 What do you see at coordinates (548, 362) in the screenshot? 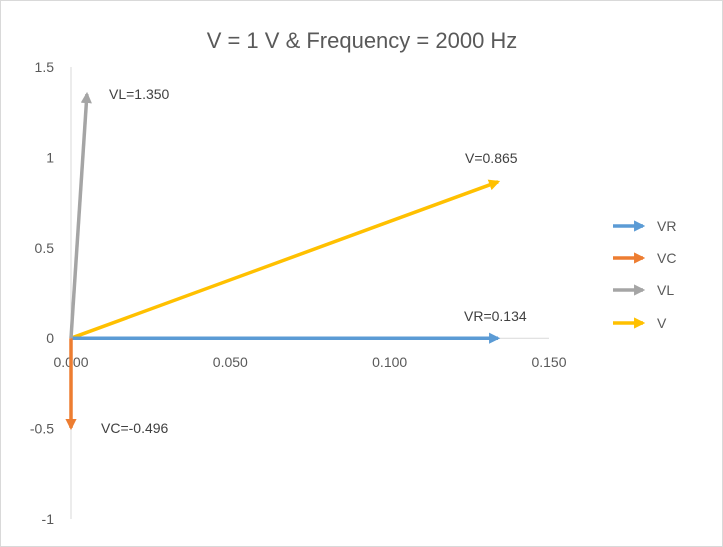
I see `x-tick-label: 0.150` at bounding box center [548, 362].